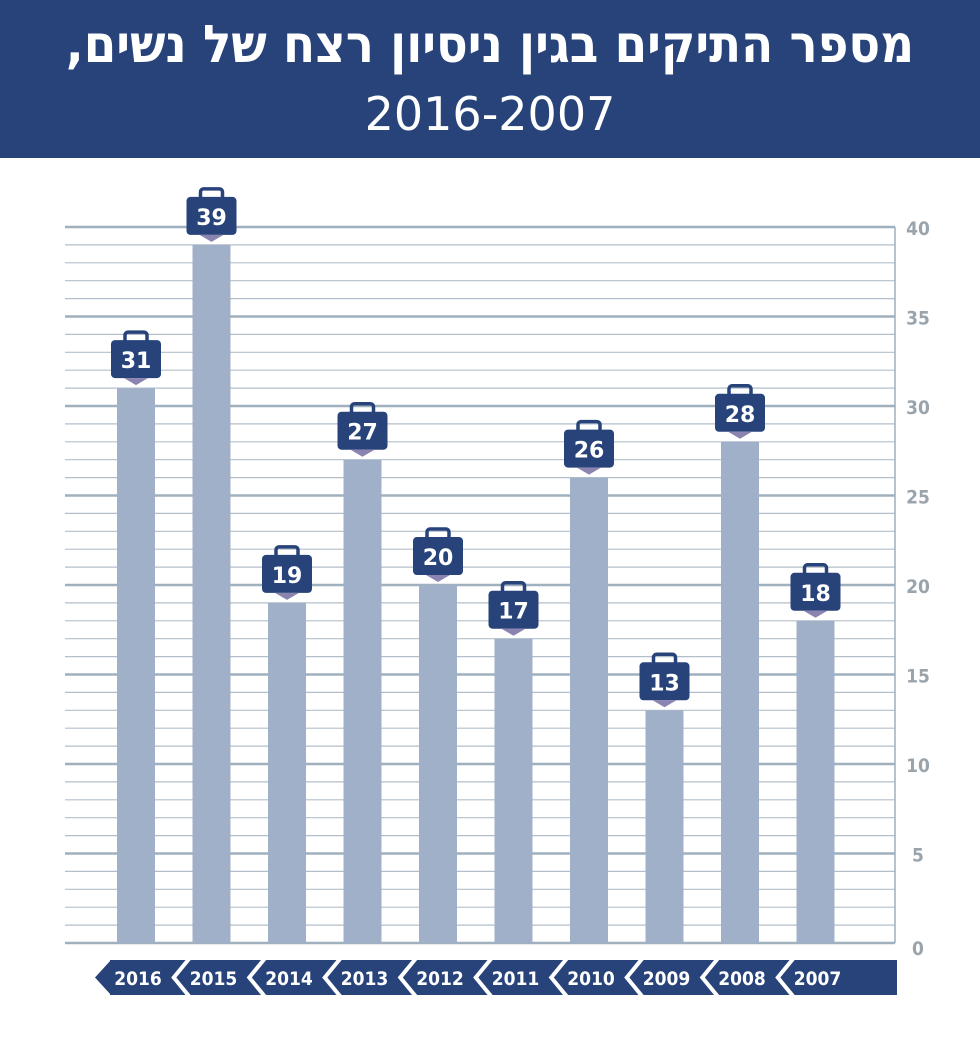  I want to click on data-label: 31, so click(136, 361).